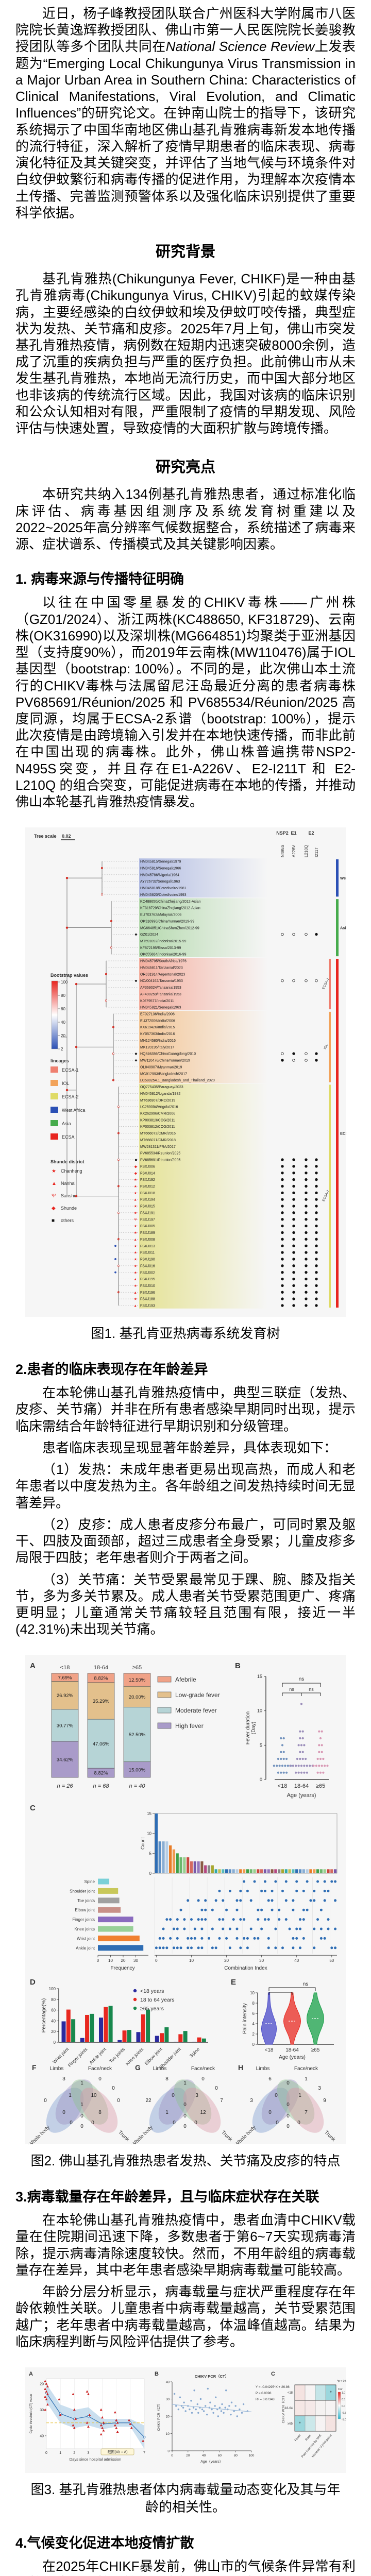  I want to click on svg-text: KP003812/COG/2011, so click(157, 1127).